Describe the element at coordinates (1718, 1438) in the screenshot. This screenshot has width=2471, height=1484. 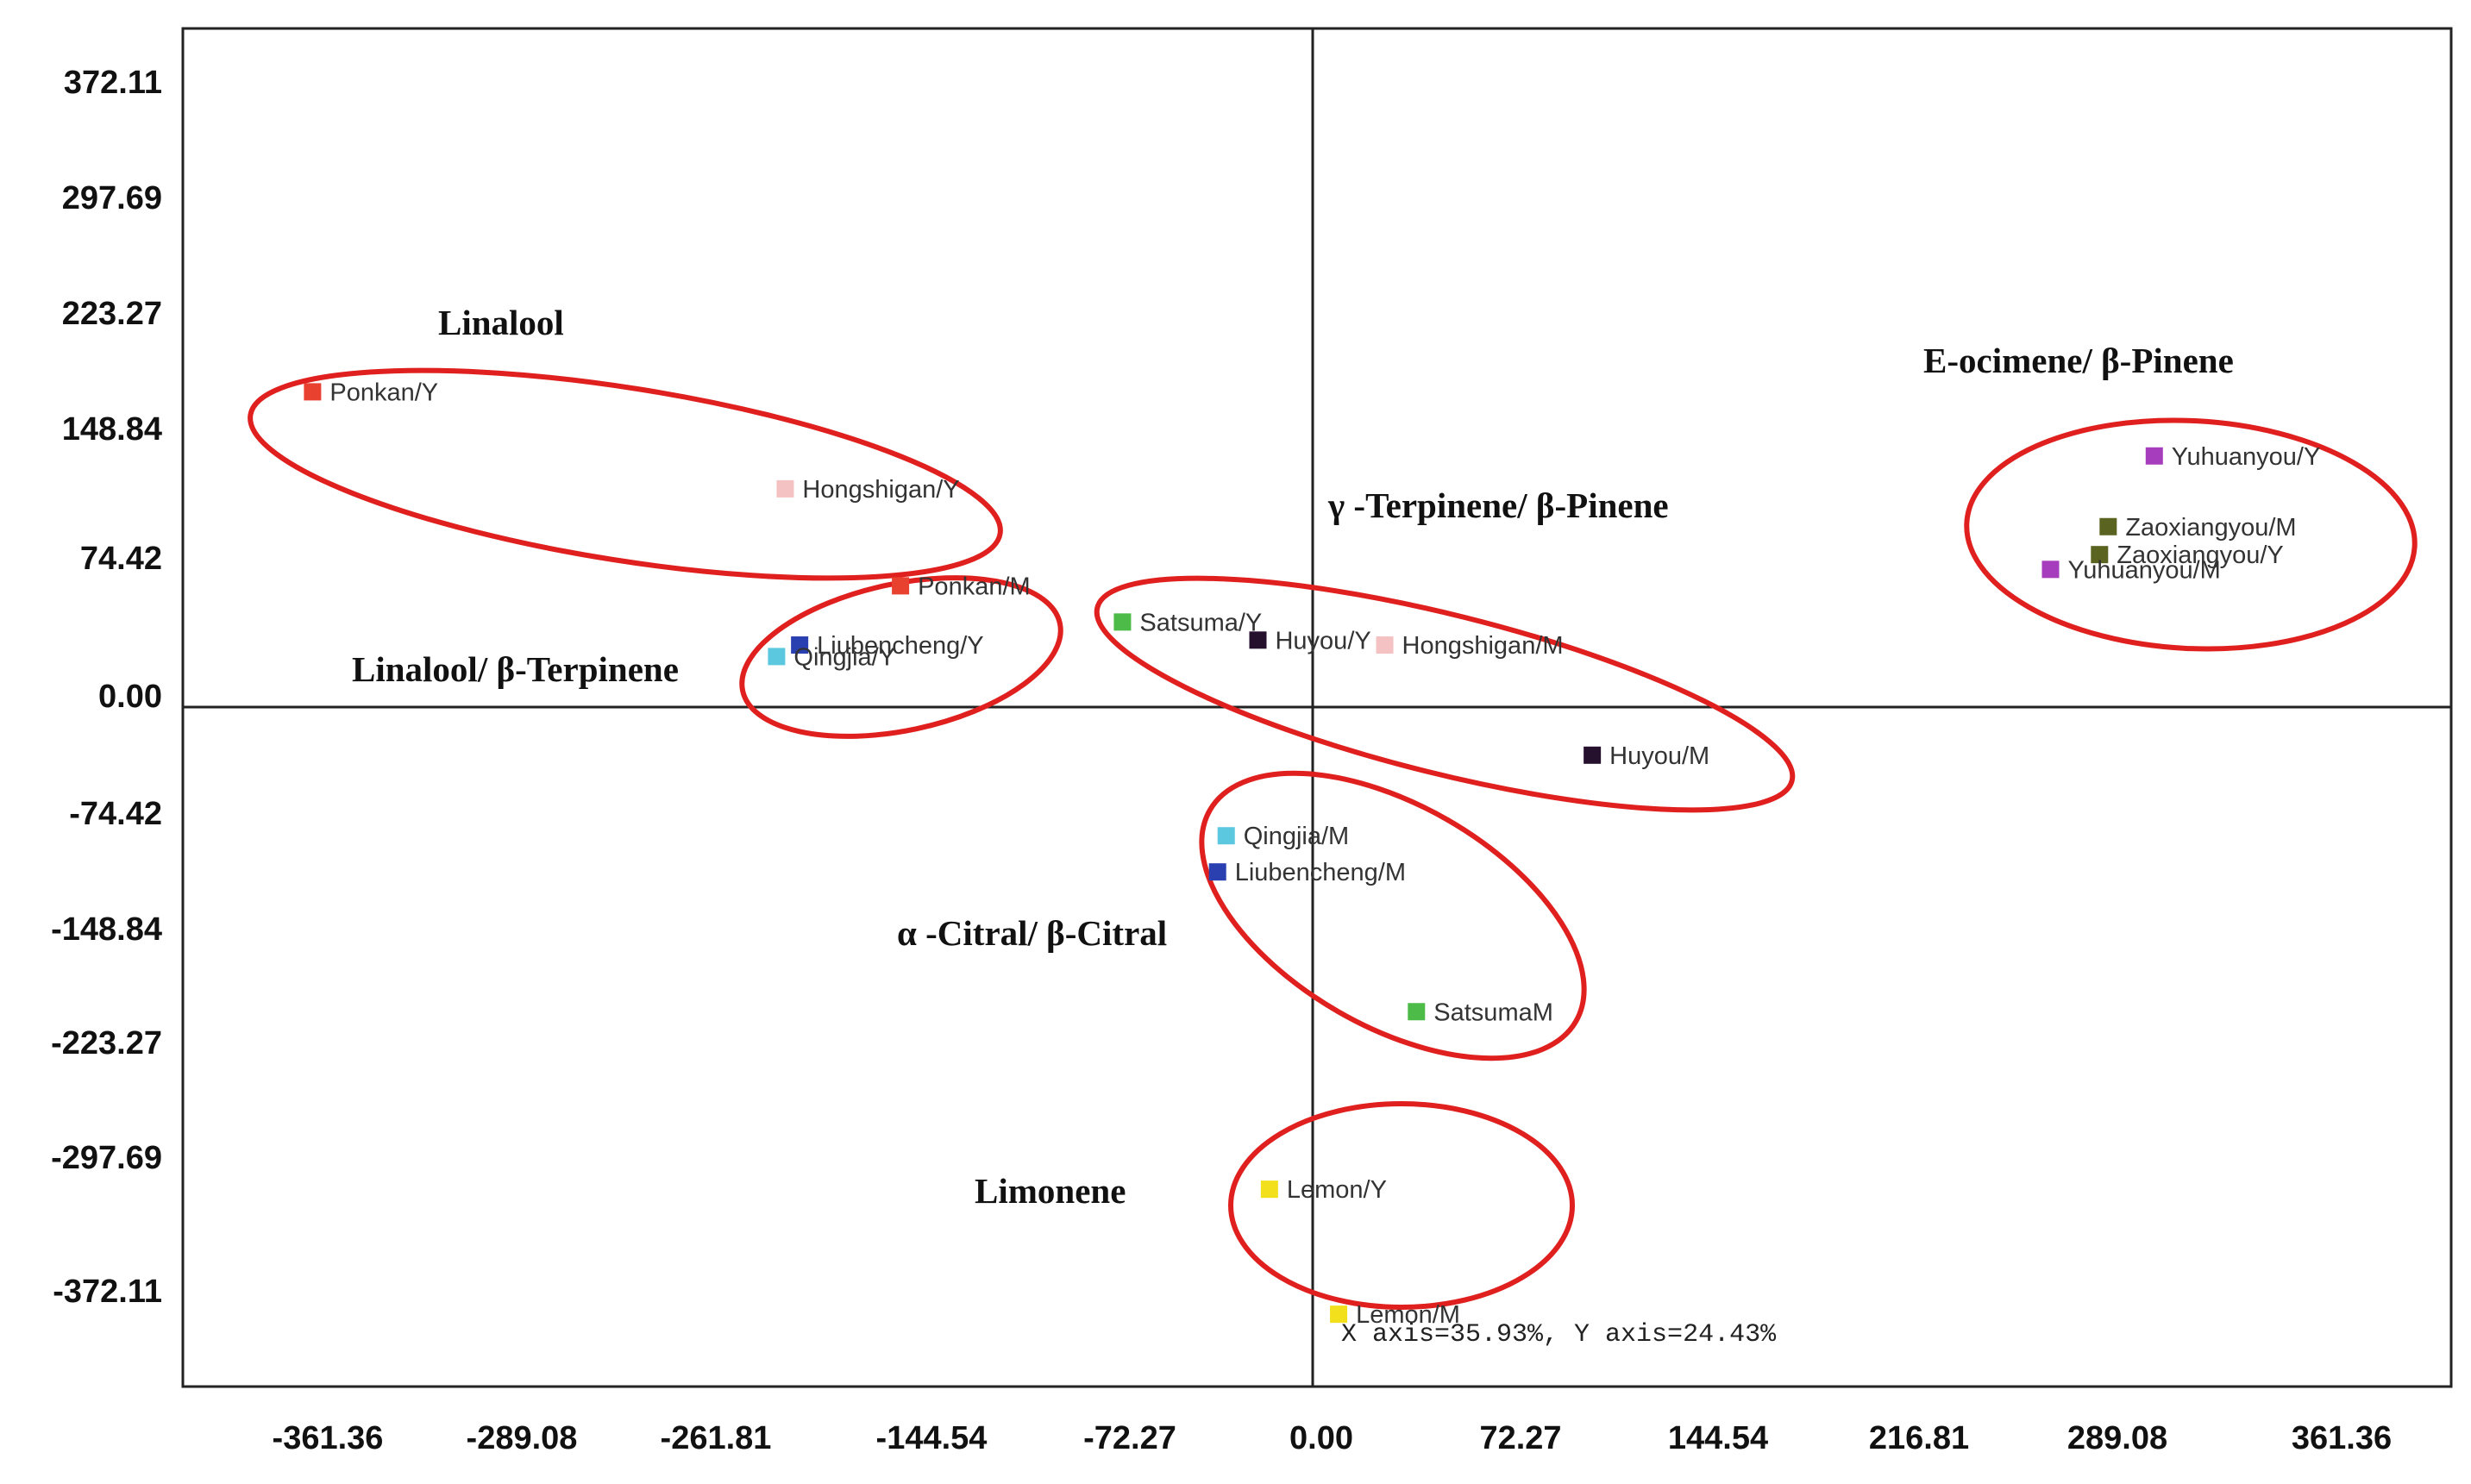
I see `x-tick-label: 144.54` at that location.